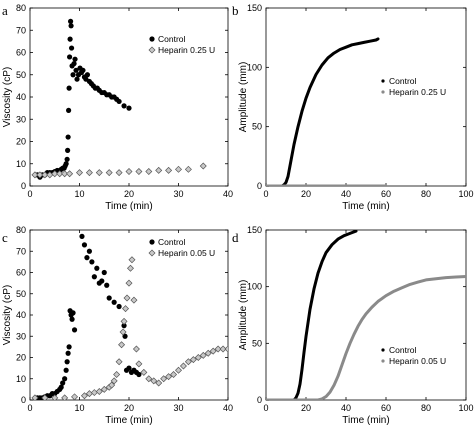 This screenshot has width=474, height=425. What do you see at coordinates (5, 10) in the screenshot?
I see `panel-letter: a` at bounding box center [5, 10].